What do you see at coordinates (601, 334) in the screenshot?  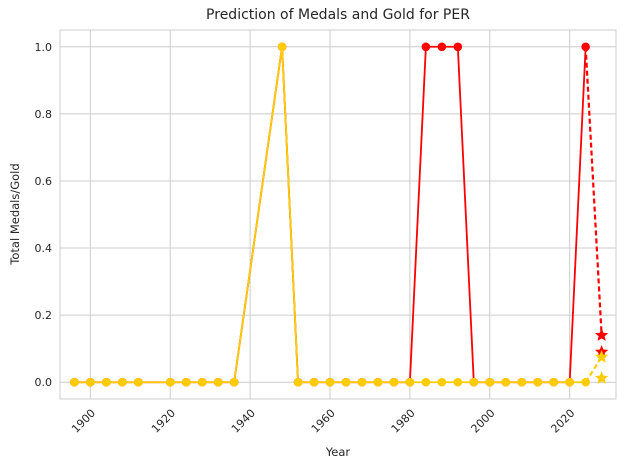 I see `total-medals-prediction-star` at bounding box center [601, 334].